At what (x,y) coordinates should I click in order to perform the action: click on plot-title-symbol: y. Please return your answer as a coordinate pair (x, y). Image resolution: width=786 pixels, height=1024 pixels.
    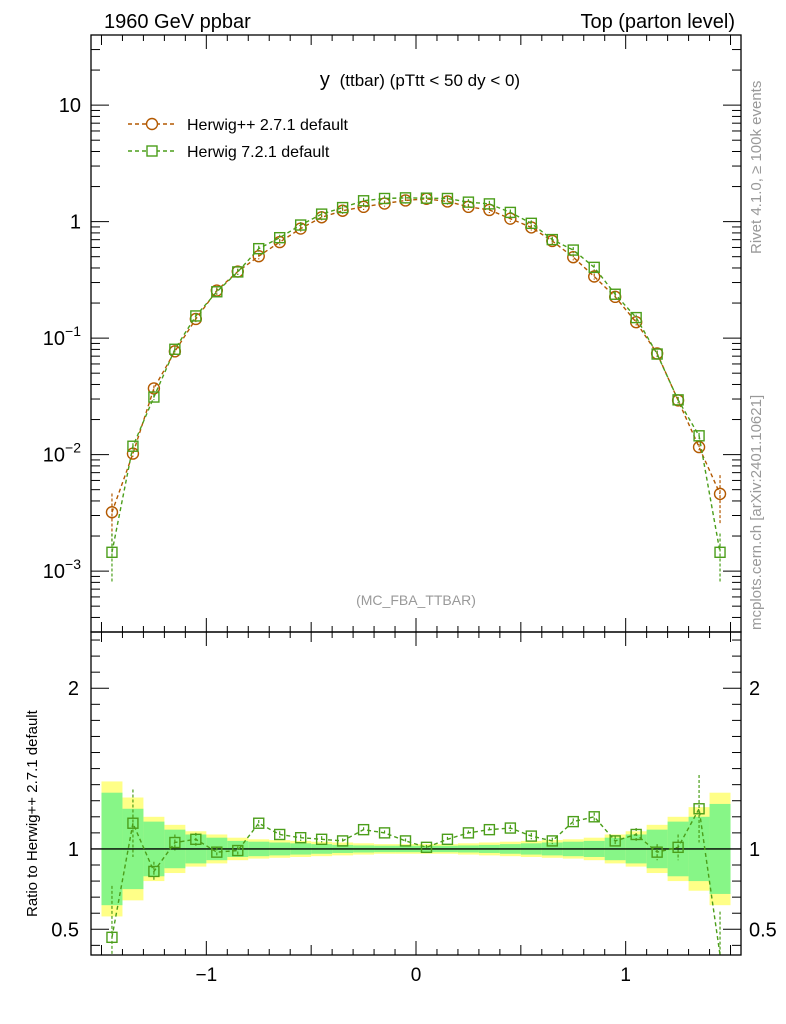
    Looking at the image, I should click on (325, 80).